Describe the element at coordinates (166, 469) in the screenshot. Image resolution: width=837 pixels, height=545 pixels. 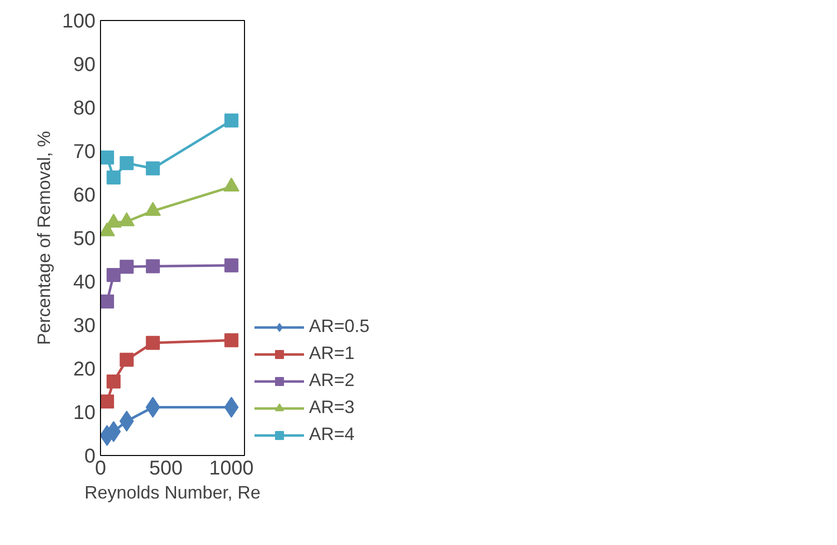
I see `x-tick-label: 500` at that location.